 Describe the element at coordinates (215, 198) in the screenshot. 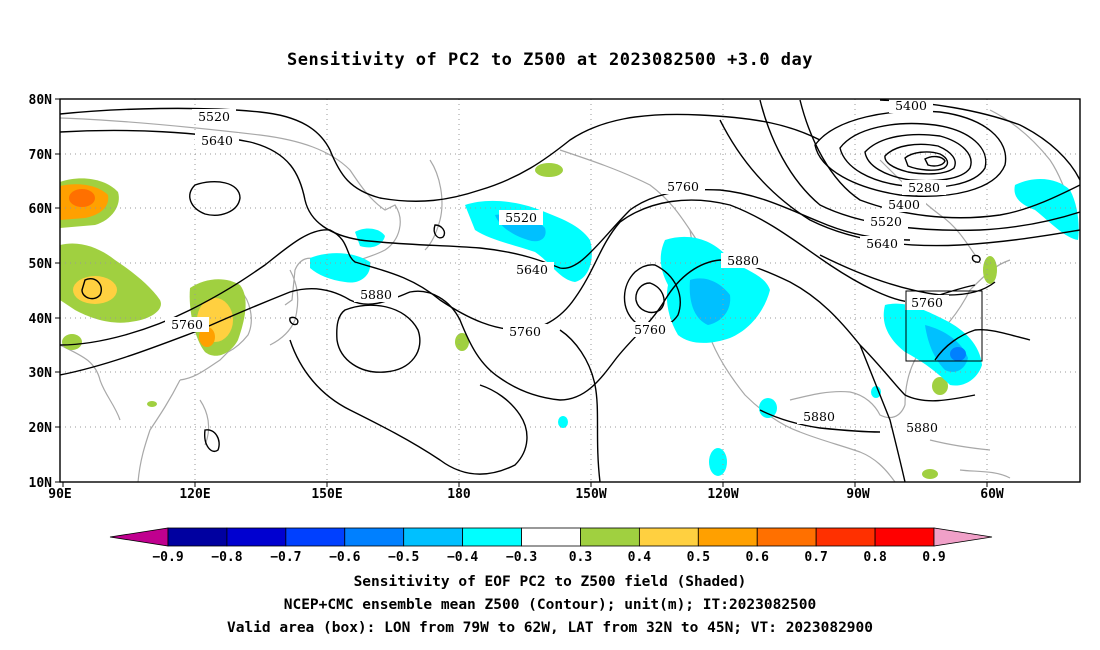

I see `contour-high-siberia` at that location.